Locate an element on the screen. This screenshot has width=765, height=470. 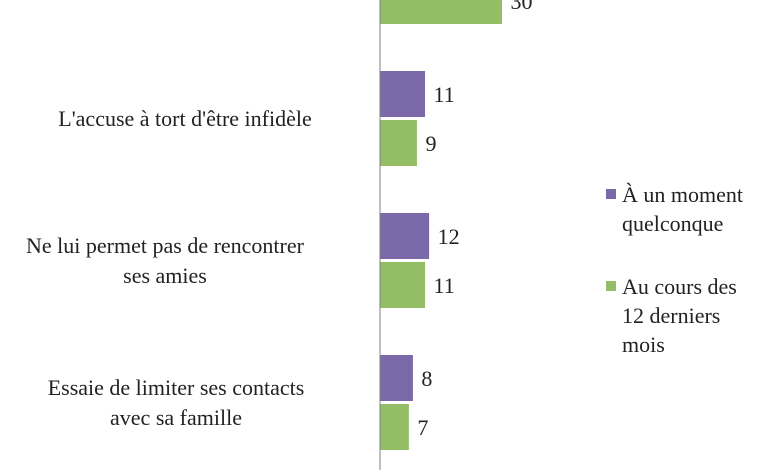
legend-label-line: 12 derniers is located at coordinates (671, 315).